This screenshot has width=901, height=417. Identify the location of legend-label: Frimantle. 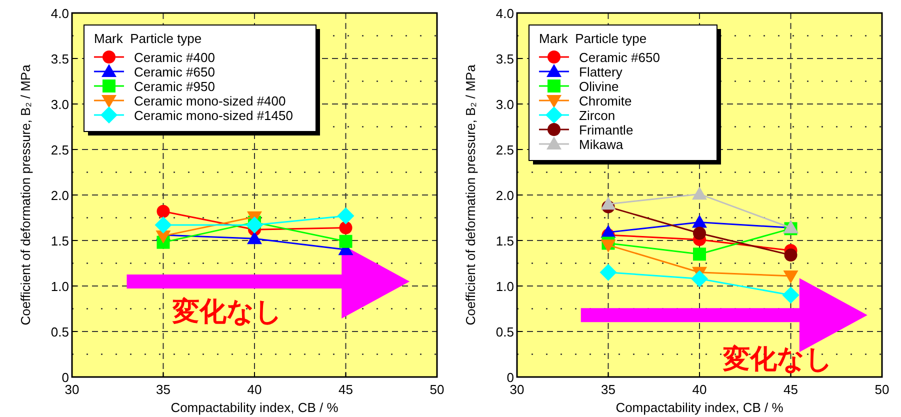
(606, 130).